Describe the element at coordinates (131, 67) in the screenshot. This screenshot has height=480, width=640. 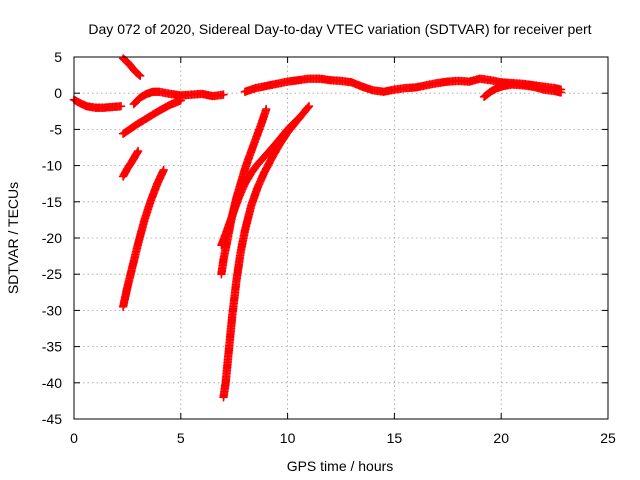
I see `series-seg-descending-top` at that location.